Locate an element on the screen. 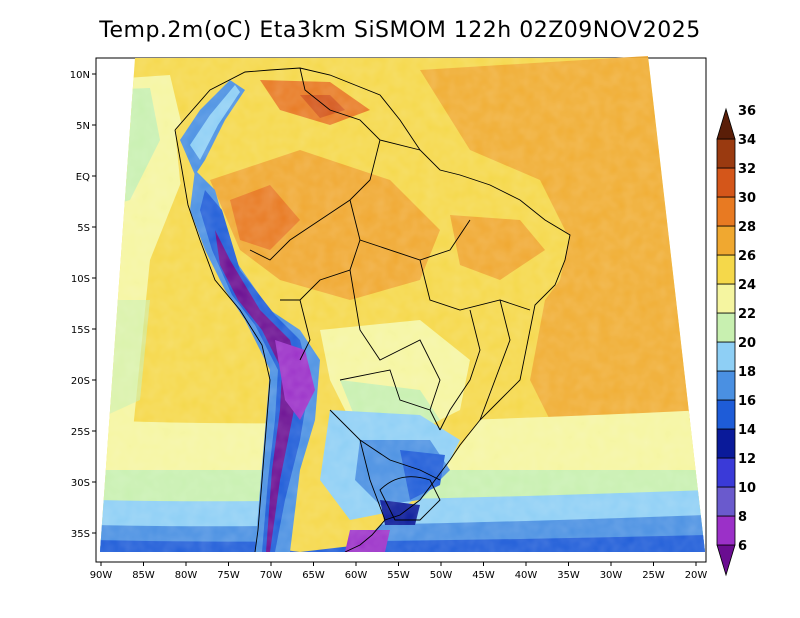 Image resolution: width=800 pixels, height=618 pixels. colorbar-label: 12 is located at coordinates (747, 459).